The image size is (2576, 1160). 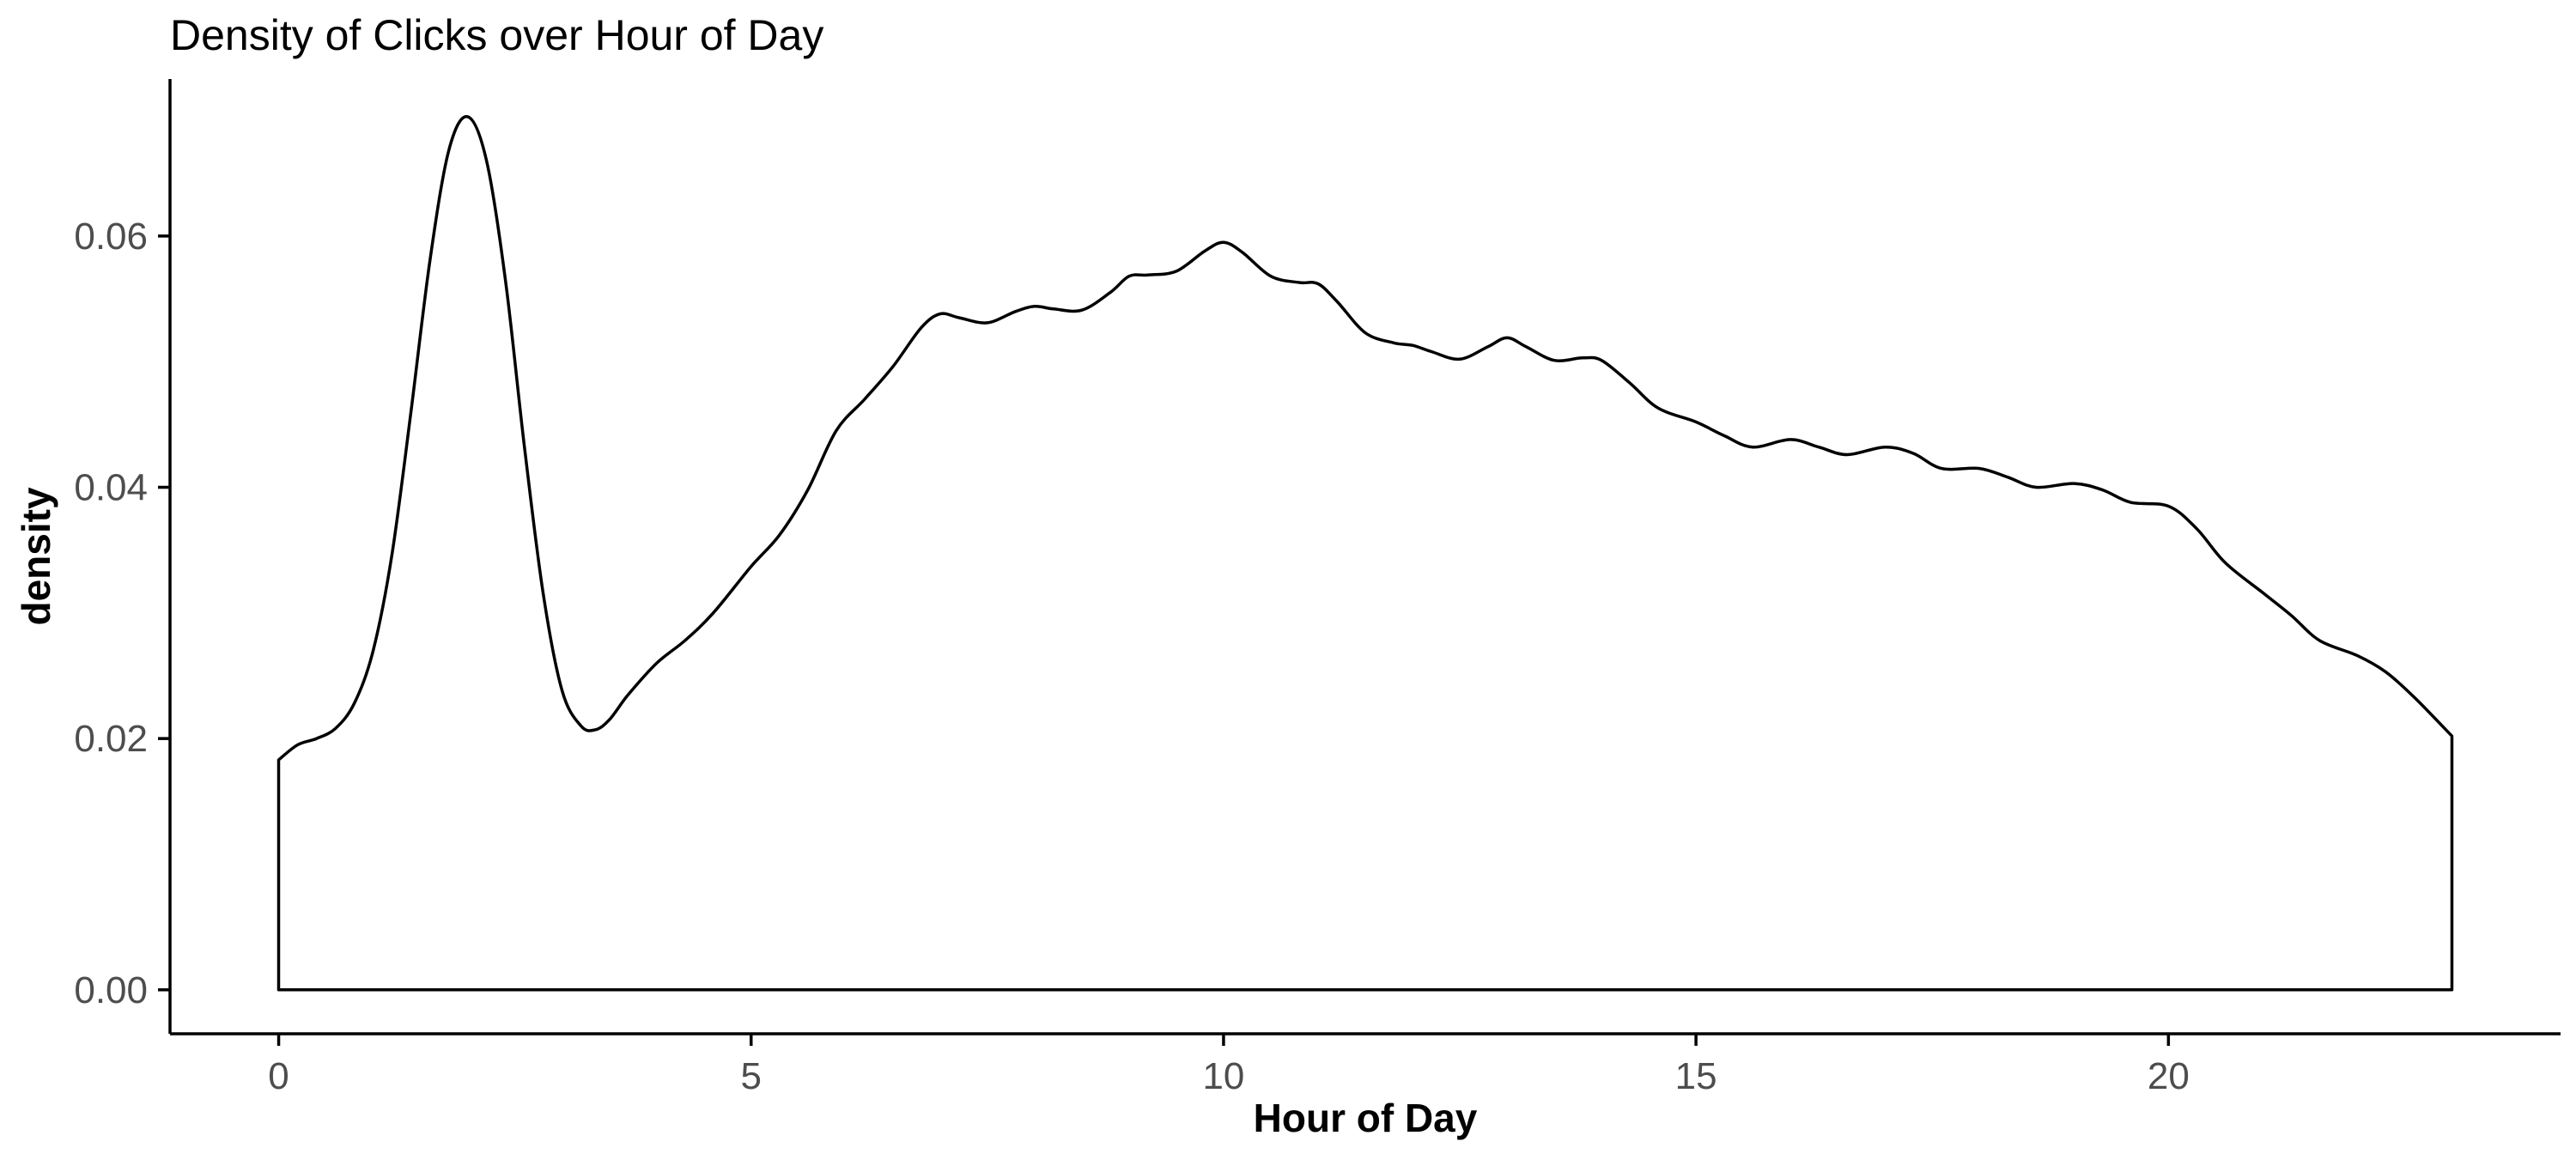 I want to click on x-tick-label-15: 15, so click(x=1696, y=1076).